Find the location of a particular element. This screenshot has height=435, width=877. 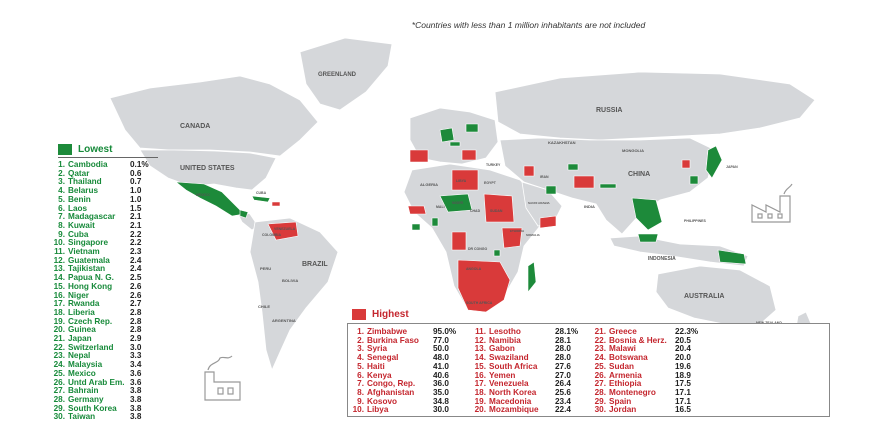

rank-number: 3. is located at coordinates (61, 182).